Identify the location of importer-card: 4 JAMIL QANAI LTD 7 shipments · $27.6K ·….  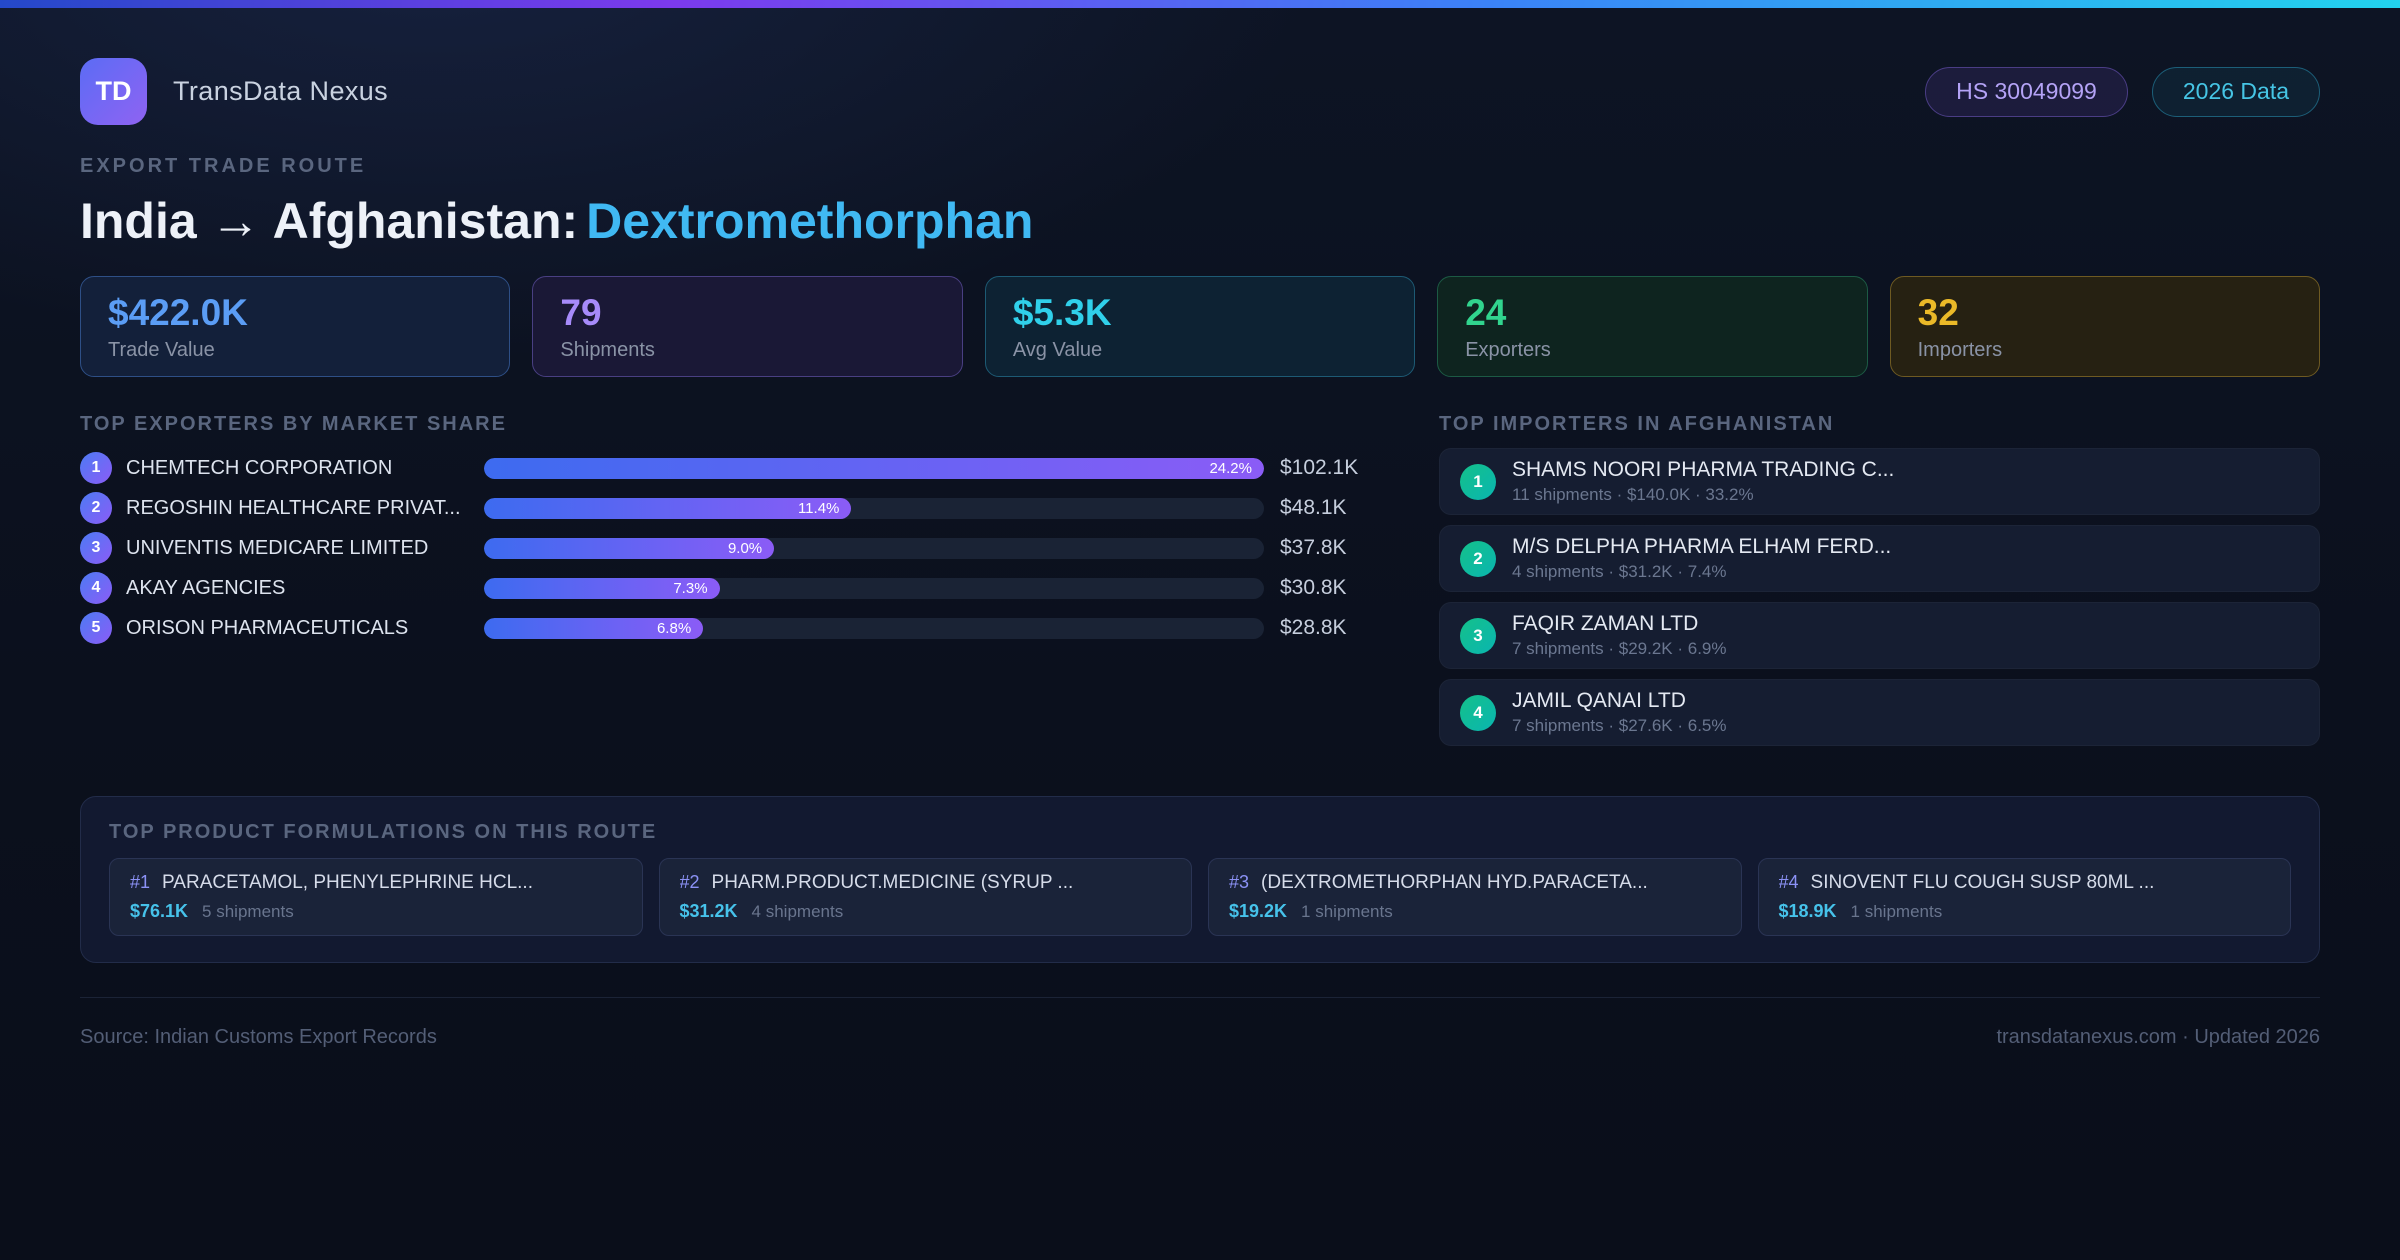
(1879, 712).